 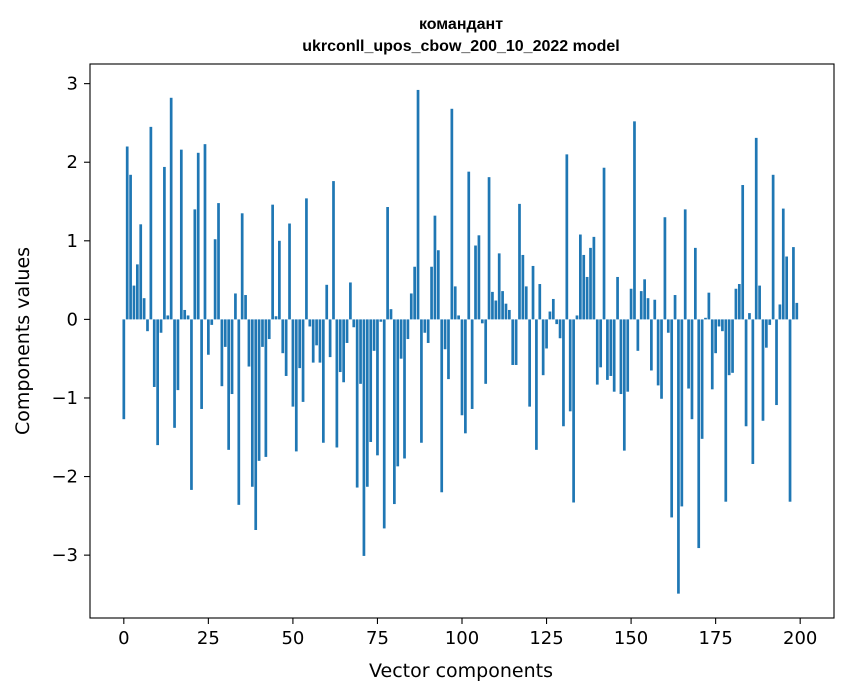 What do you see at coordinates (23, 341) in the screenshot?
I see `y-axis-label: Components values` at bounding box center [23, 341].